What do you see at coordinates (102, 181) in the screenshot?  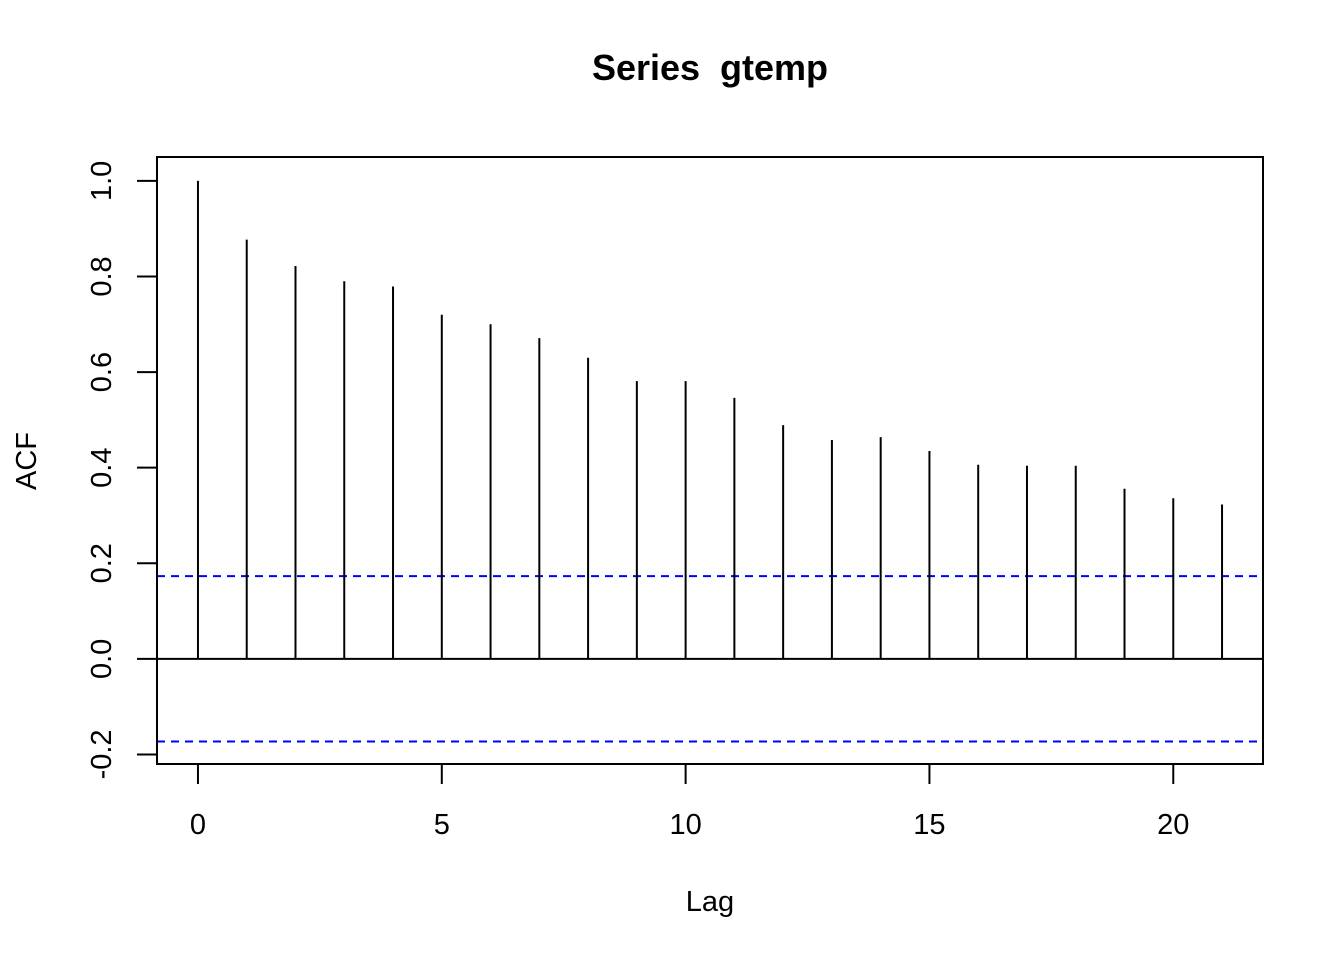 I see `y-tick-label: 1.0` at bounding box center [102, 181].